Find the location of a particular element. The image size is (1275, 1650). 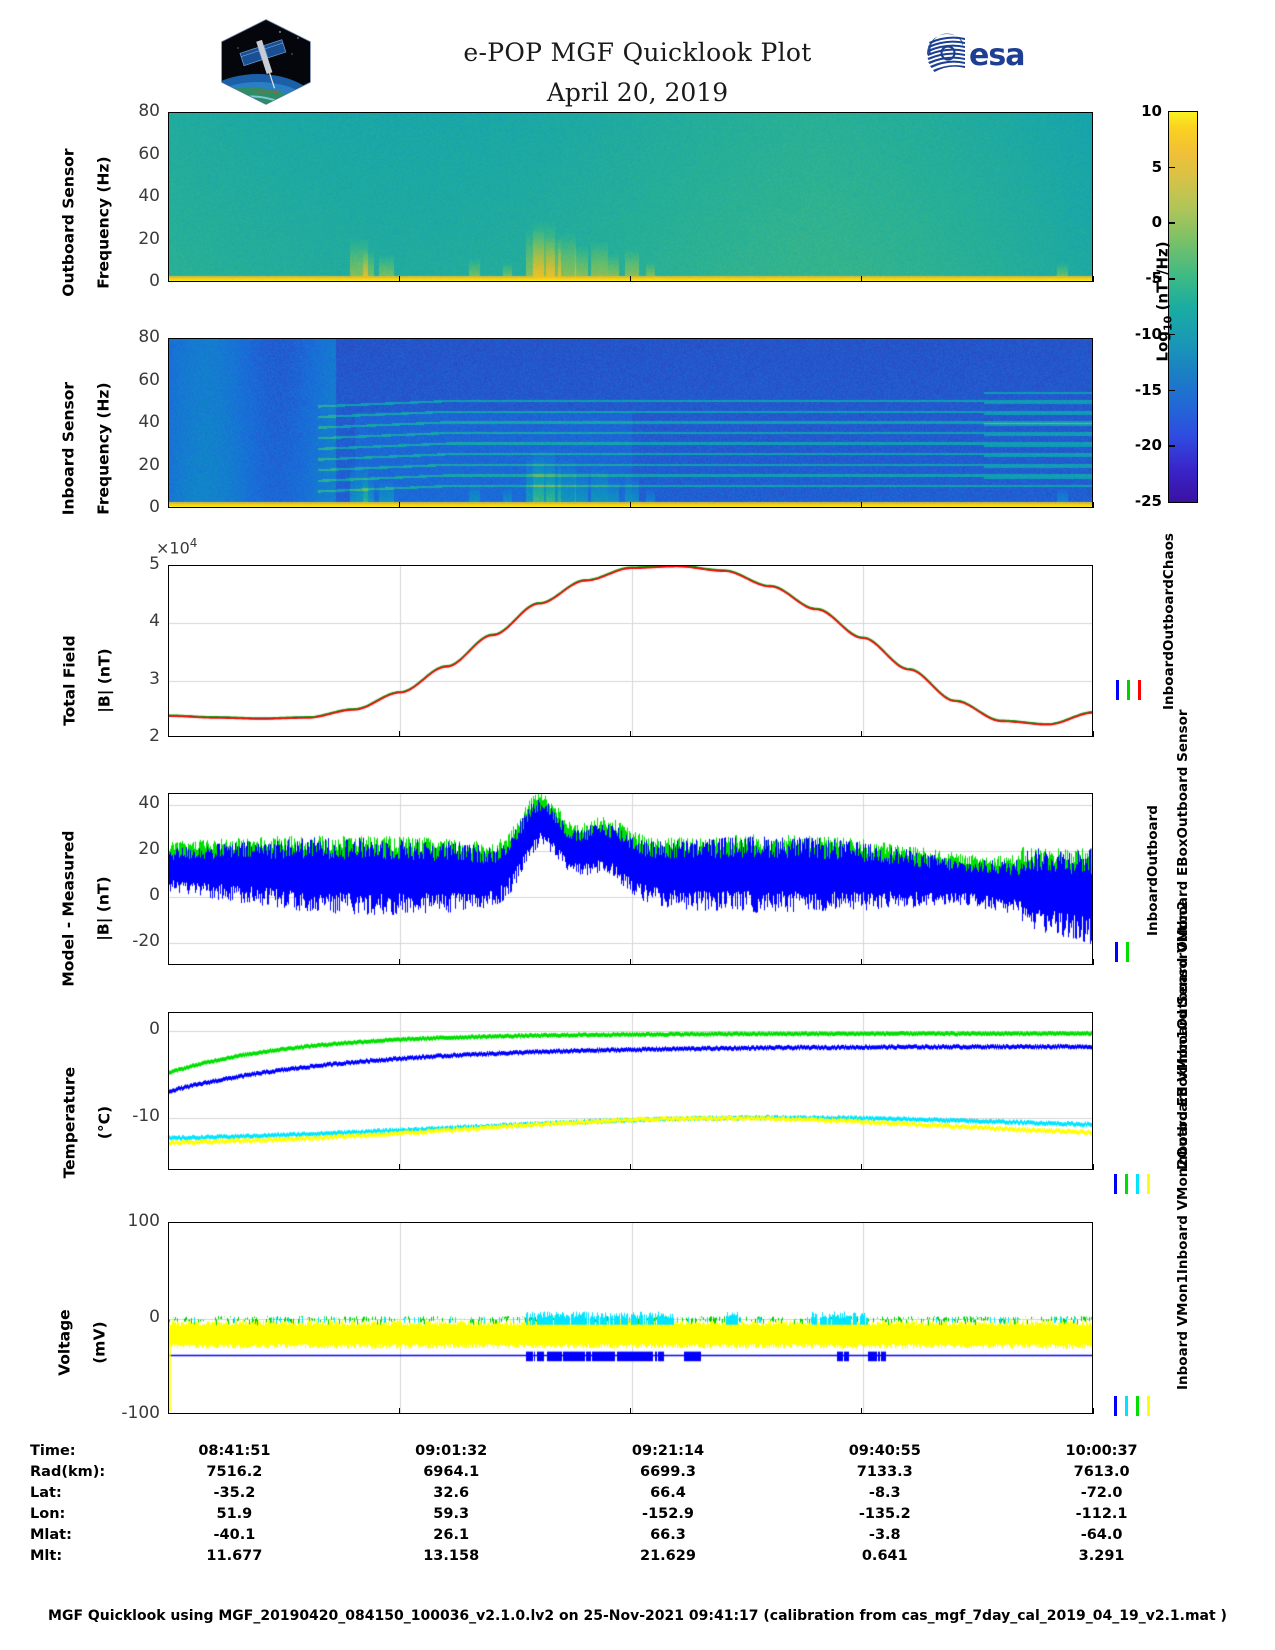

panel-total-field is located at coordinates (630, 651).